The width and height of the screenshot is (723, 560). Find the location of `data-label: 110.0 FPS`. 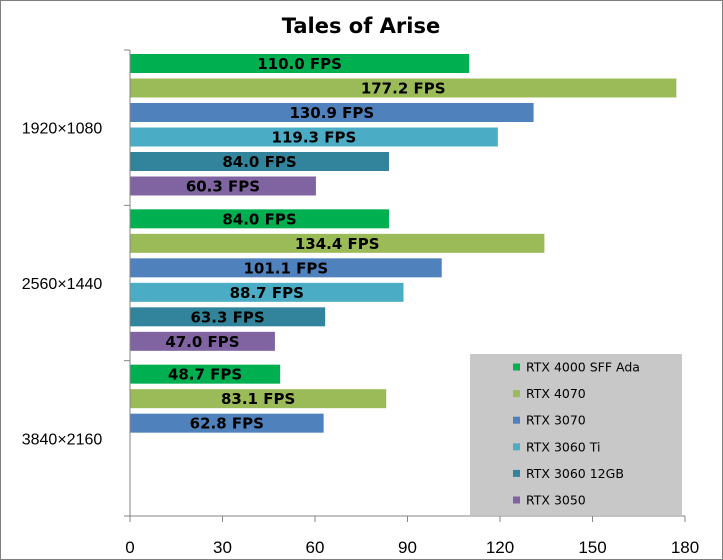

data-label: 110.0 FPS is located at coordinates (299, 64).